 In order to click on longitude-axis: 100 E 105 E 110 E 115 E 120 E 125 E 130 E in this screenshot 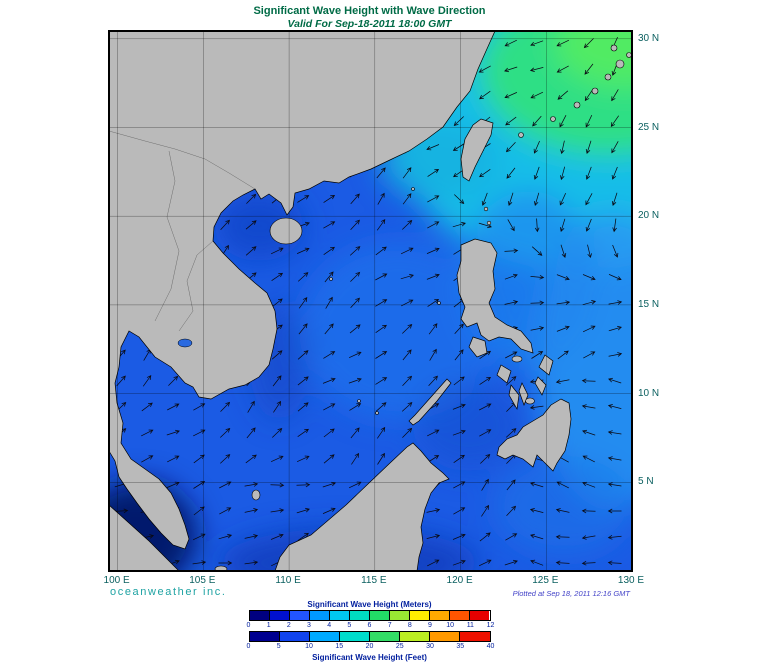, I will do `click(374, 582)`.